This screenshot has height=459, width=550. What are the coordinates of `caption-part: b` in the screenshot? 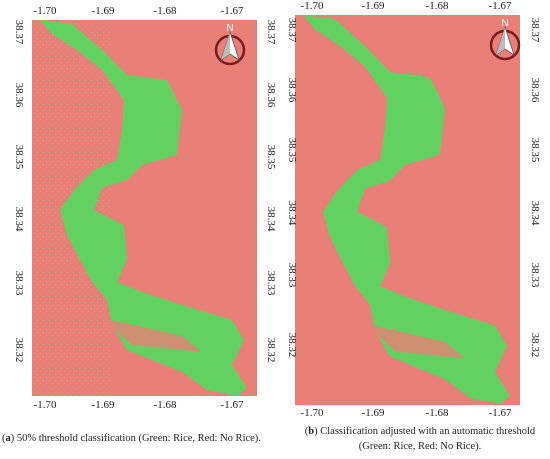 It's located at (311, 431).